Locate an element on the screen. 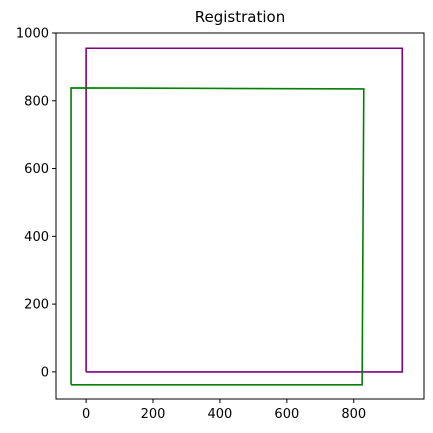 Image resolution: width=433 pixels, height=433 pixels. y-tick-label-4: 800 is located at coordinates (36, 101).